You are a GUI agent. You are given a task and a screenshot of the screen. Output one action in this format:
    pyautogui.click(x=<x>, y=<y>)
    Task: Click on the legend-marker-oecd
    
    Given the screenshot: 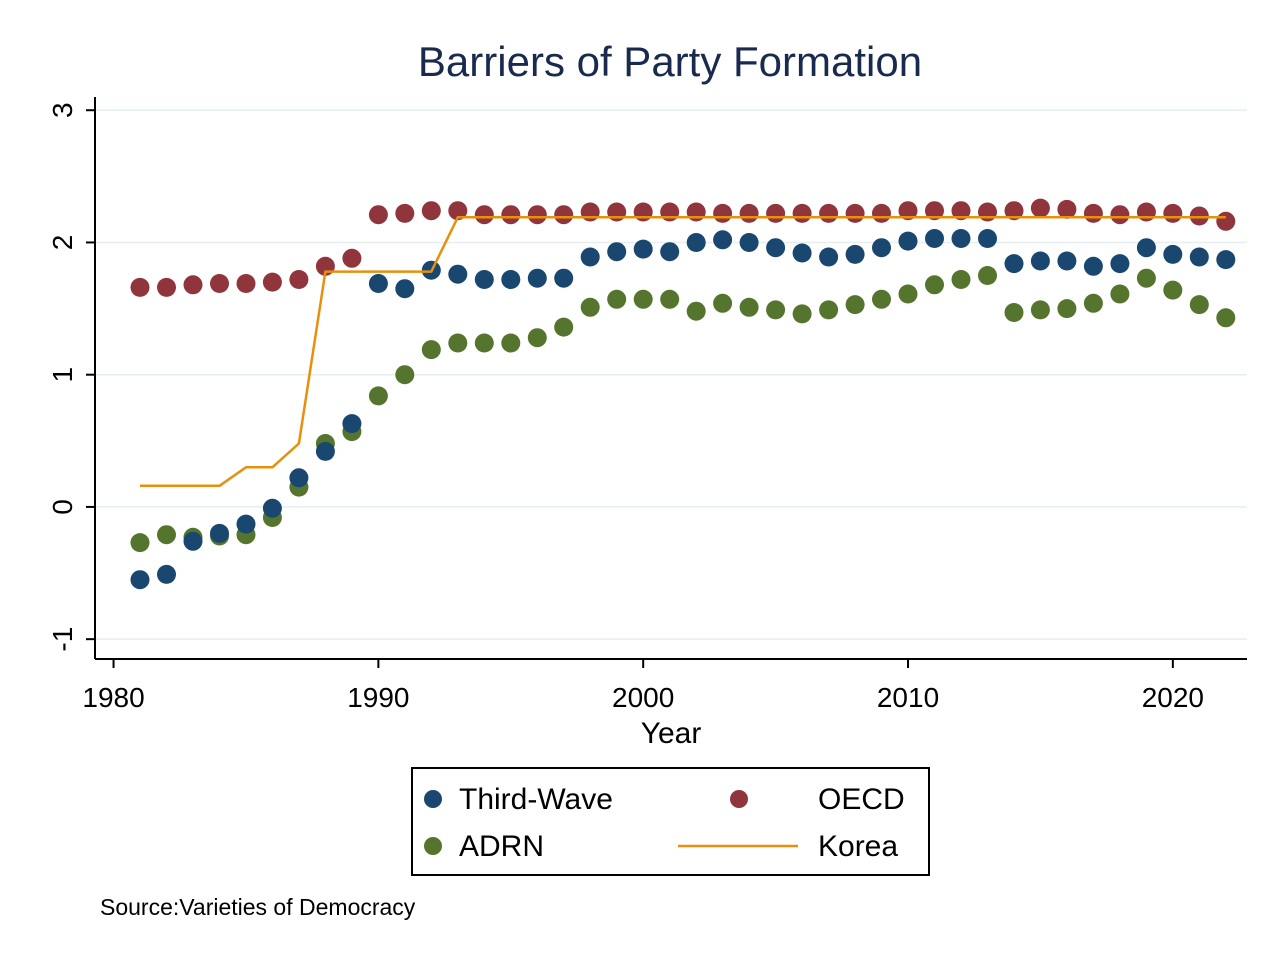 What is the action you would take?
    pyautogui.click(x=739, y=799)
    